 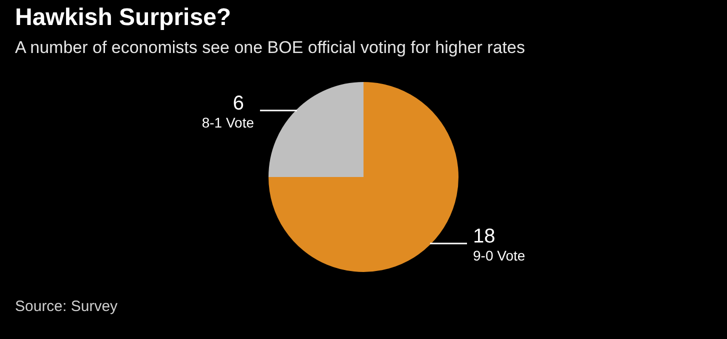 I want to click on data-label: 18, so click(x=484, y=237).